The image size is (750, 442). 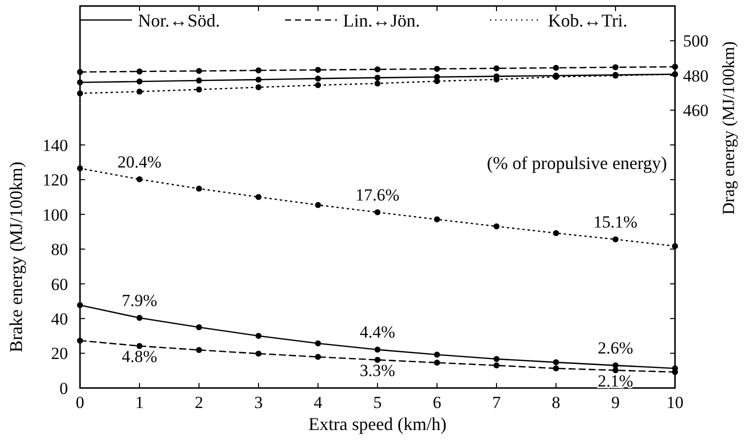 I want to click on annotation: 15.1%, so click(x=616, y=222).